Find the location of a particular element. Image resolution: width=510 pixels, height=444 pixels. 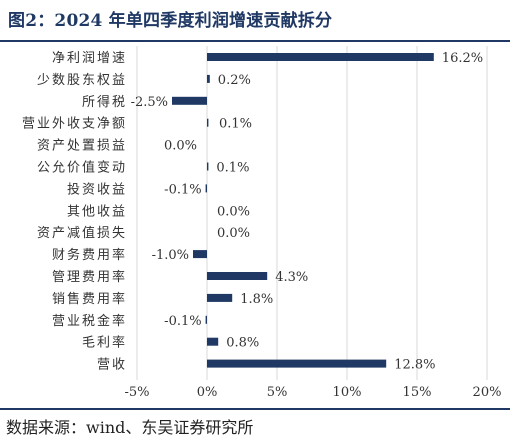

category-label: 销售费用率 is located at coordinates (89, 299).